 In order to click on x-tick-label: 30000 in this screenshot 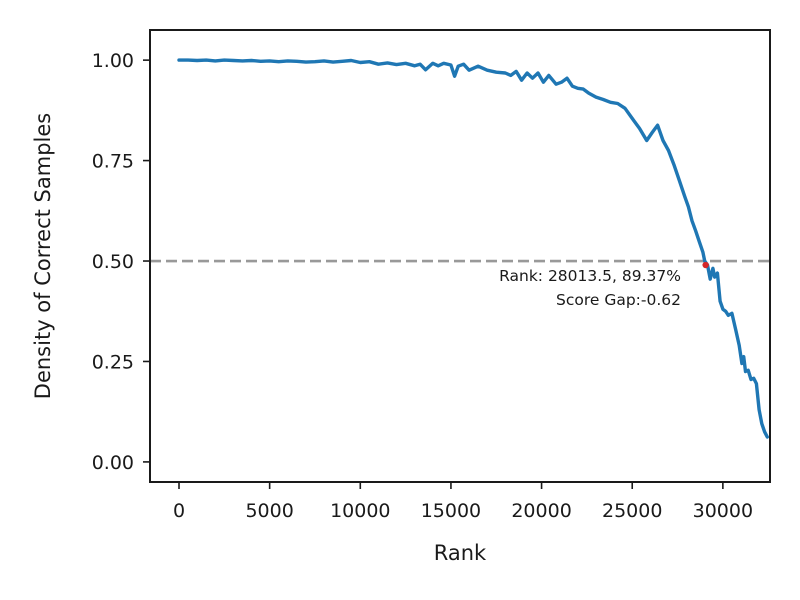, I will do `click(723, 511)`.